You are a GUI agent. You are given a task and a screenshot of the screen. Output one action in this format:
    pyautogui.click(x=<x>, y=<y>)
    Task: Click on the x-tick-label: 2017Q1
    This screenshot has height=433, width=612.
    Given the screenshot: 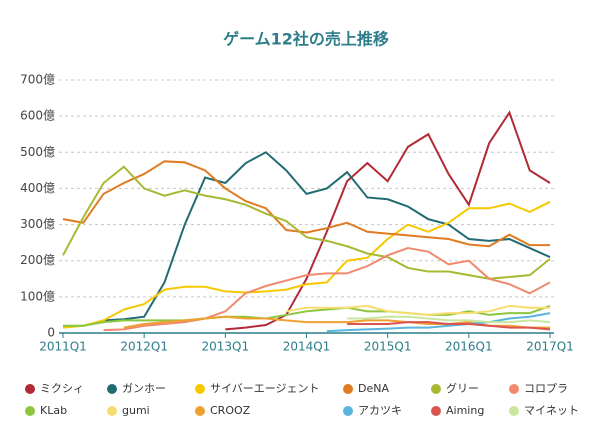 What is the action you would take?
    pyautogui.click(x=550, y=347)
    